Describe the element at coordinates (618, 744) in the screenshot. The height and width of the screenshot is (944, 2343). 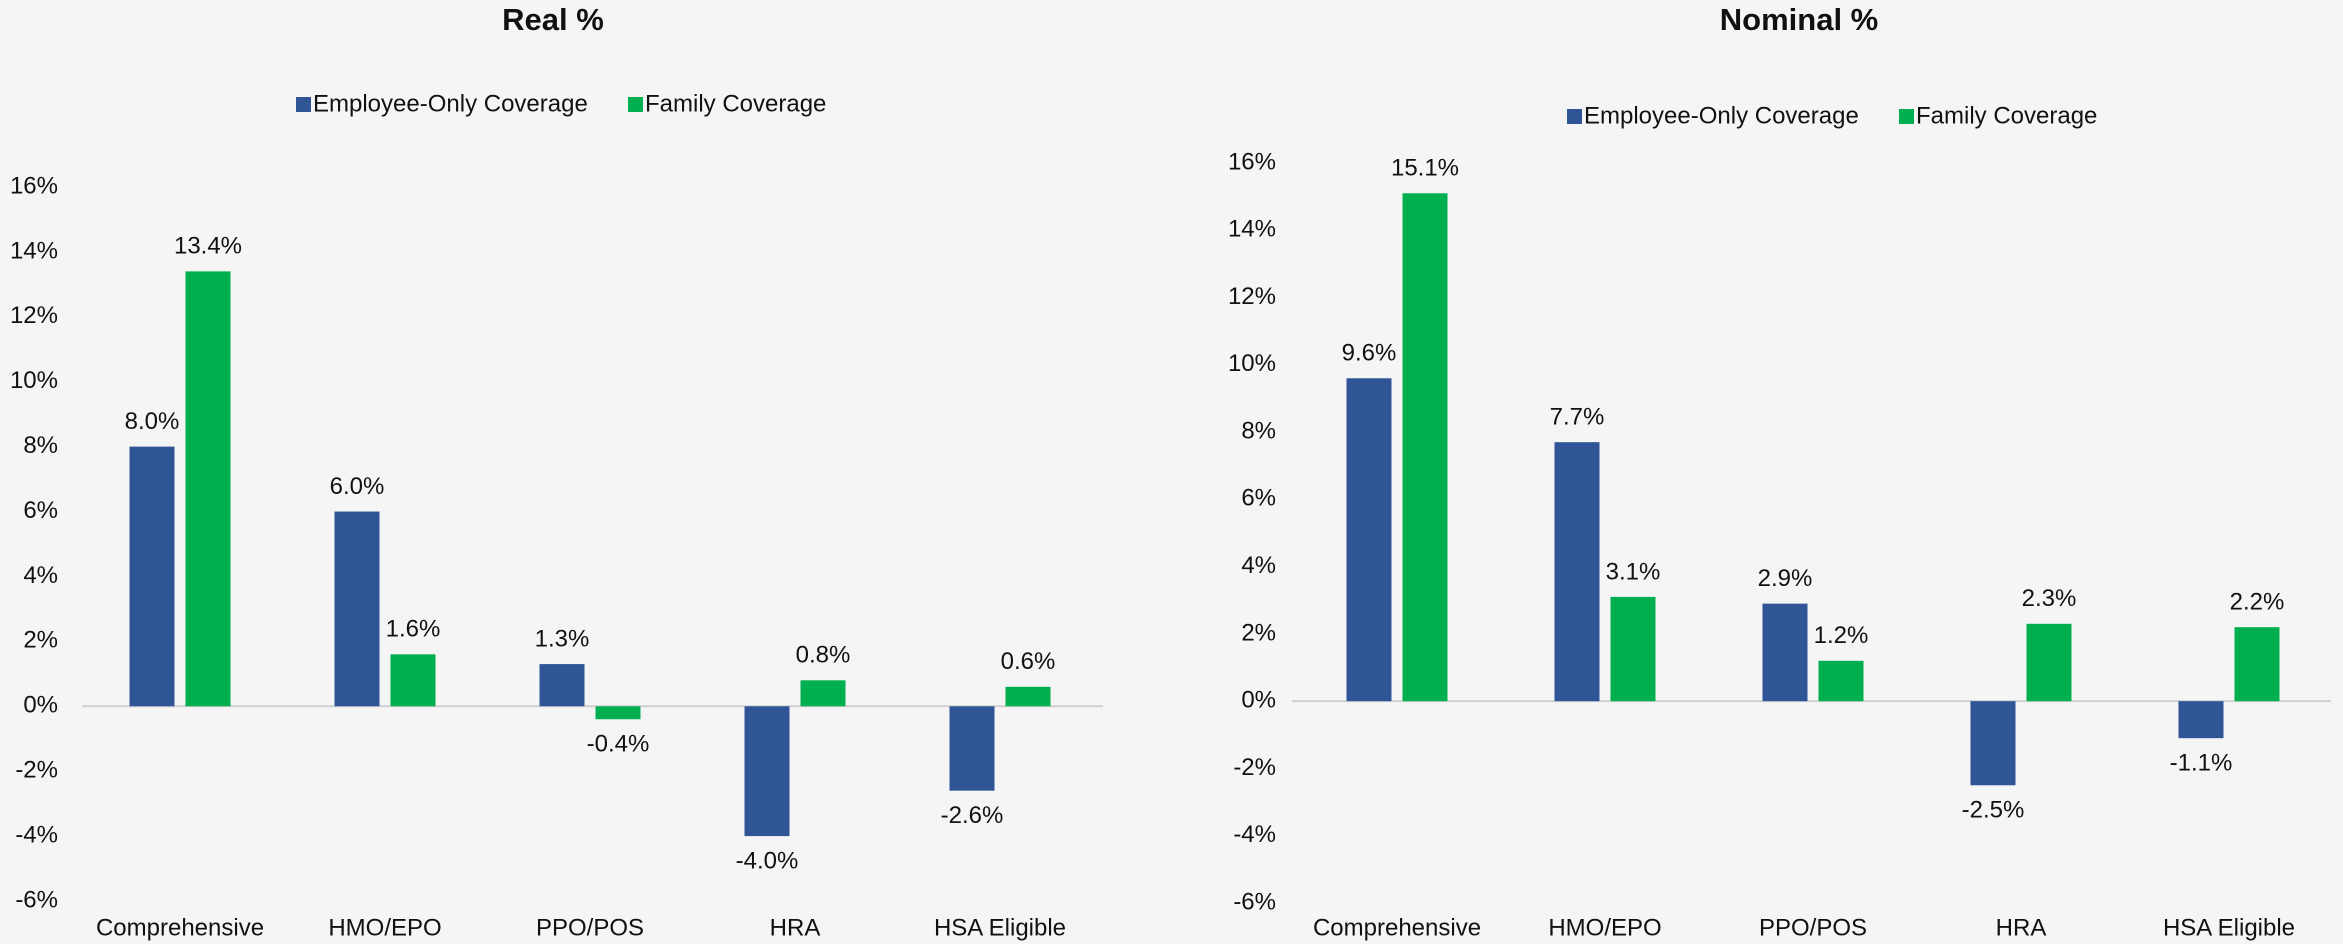
I see `data-label: -0.4%` at that location.